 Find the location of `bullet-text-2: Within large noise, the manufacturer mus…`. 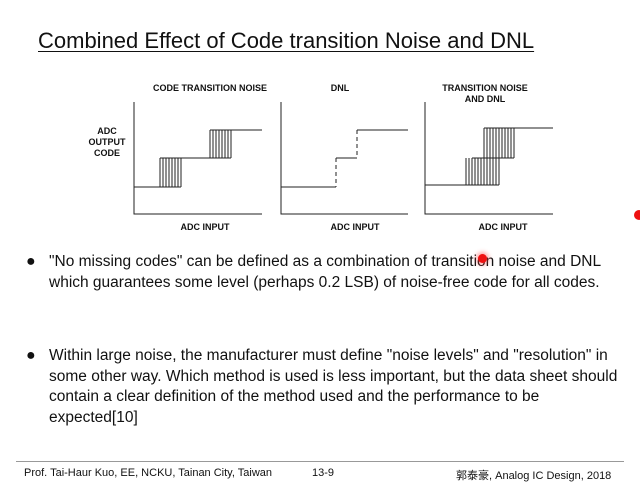

bullet-text-2: Within large noise, the manufacturer mus… is located at coordinates (333, 386).